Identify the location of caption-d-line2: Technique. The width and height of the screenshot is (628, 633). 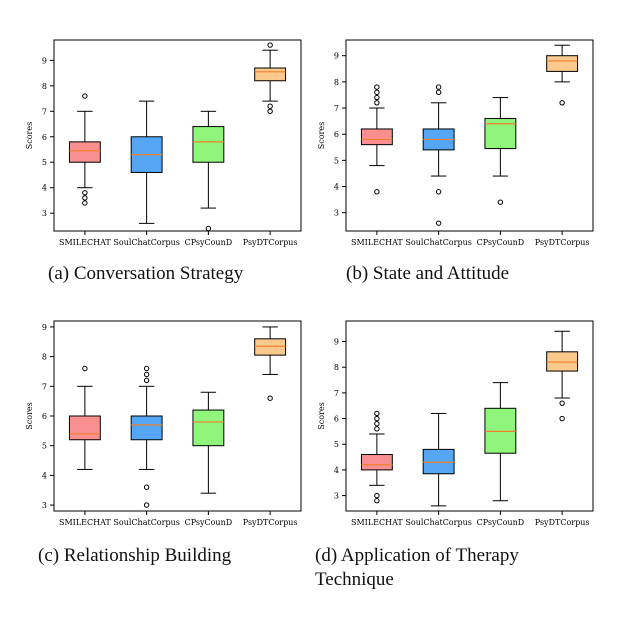
(354, 579).